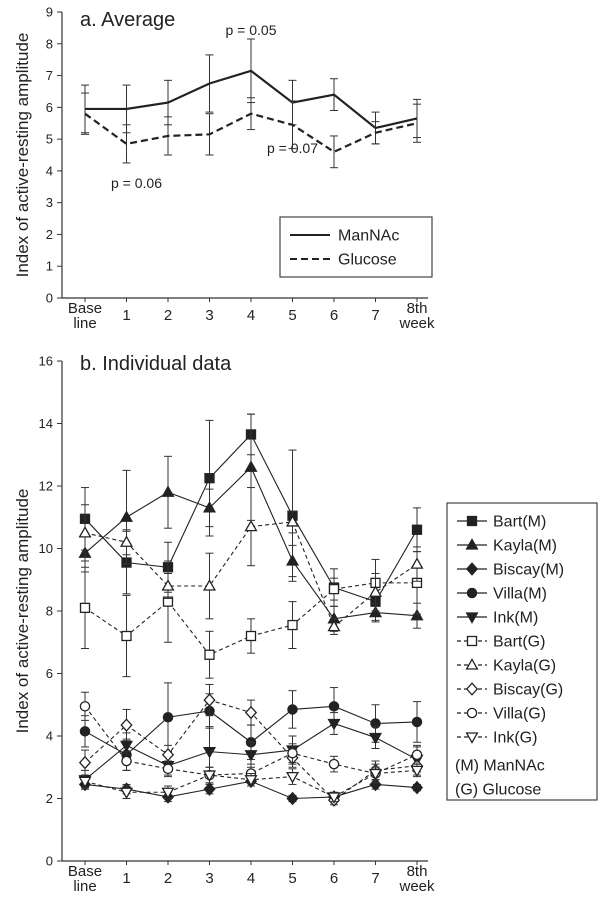 This screenshot has width=602, height=904. I want to click on p-value-annotation: p = 0.05, so click(251, 30).